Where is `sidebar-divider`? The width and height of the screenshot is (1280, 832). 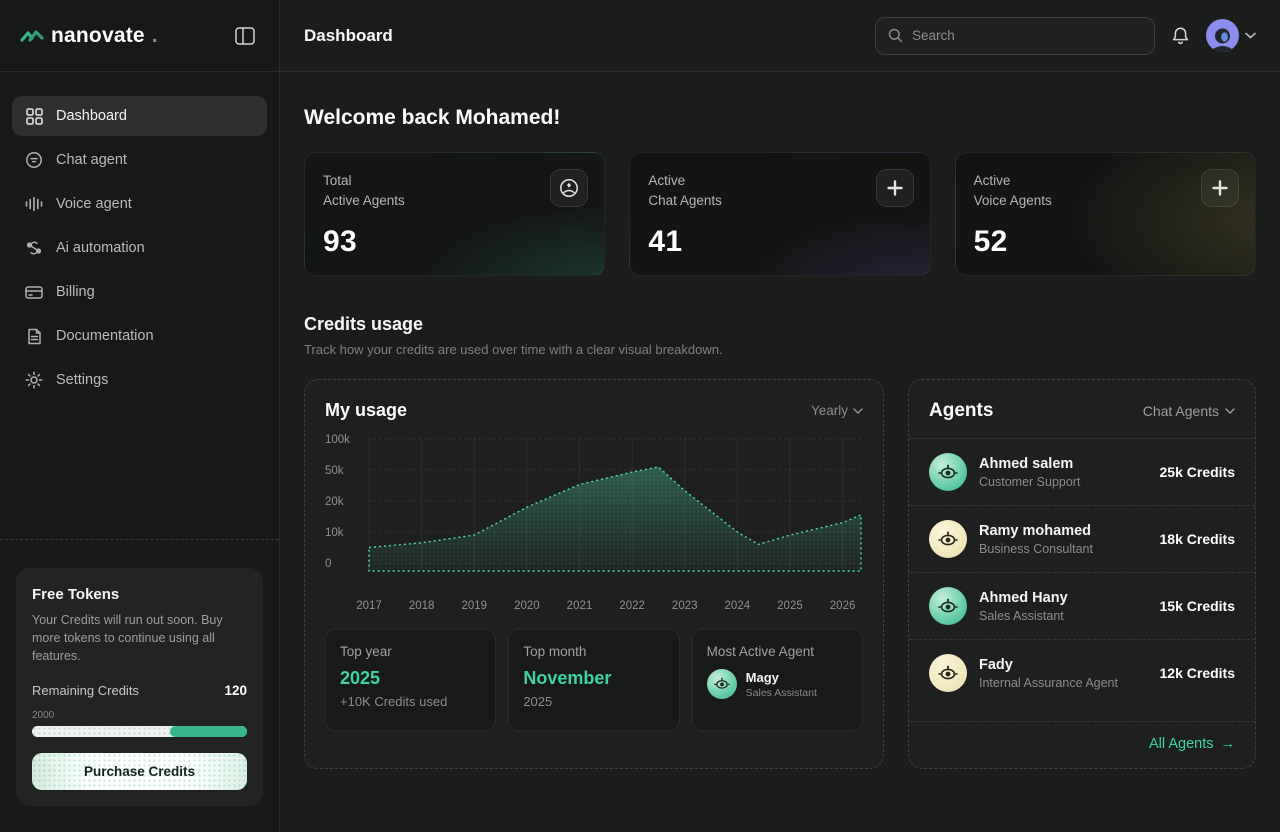 sidebar-divider is located at coordinates (139, 539).